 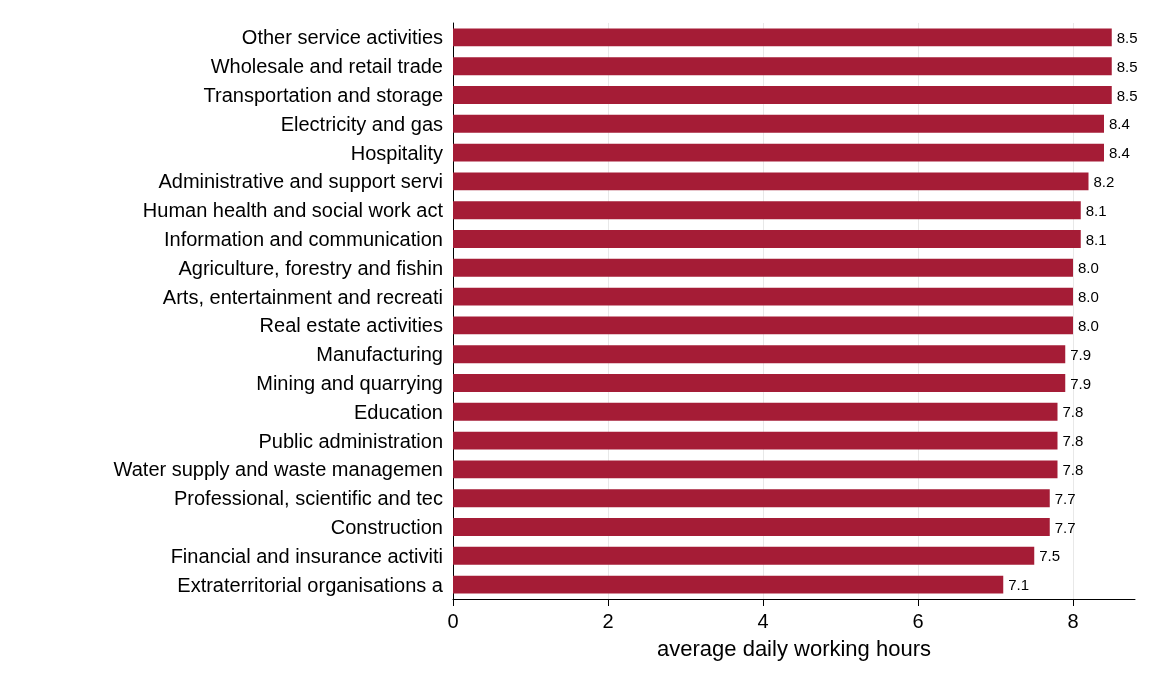 I want to click on y-tick-label: Financial and insurance activiti, so click(x=306, y=555).